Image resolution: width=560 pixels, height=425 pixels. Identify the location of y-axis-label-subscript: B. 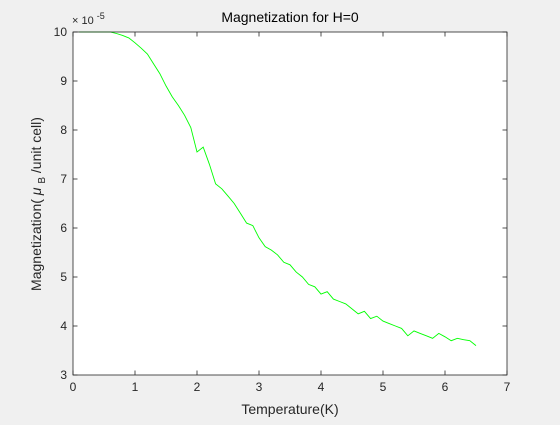
(42, 180).